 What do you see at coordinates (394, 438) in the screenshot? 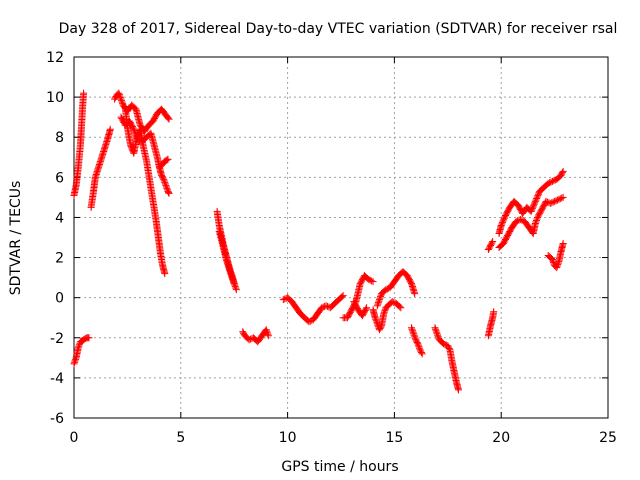
I see `x-tick-label: 15` at bounding box center [394, 438].